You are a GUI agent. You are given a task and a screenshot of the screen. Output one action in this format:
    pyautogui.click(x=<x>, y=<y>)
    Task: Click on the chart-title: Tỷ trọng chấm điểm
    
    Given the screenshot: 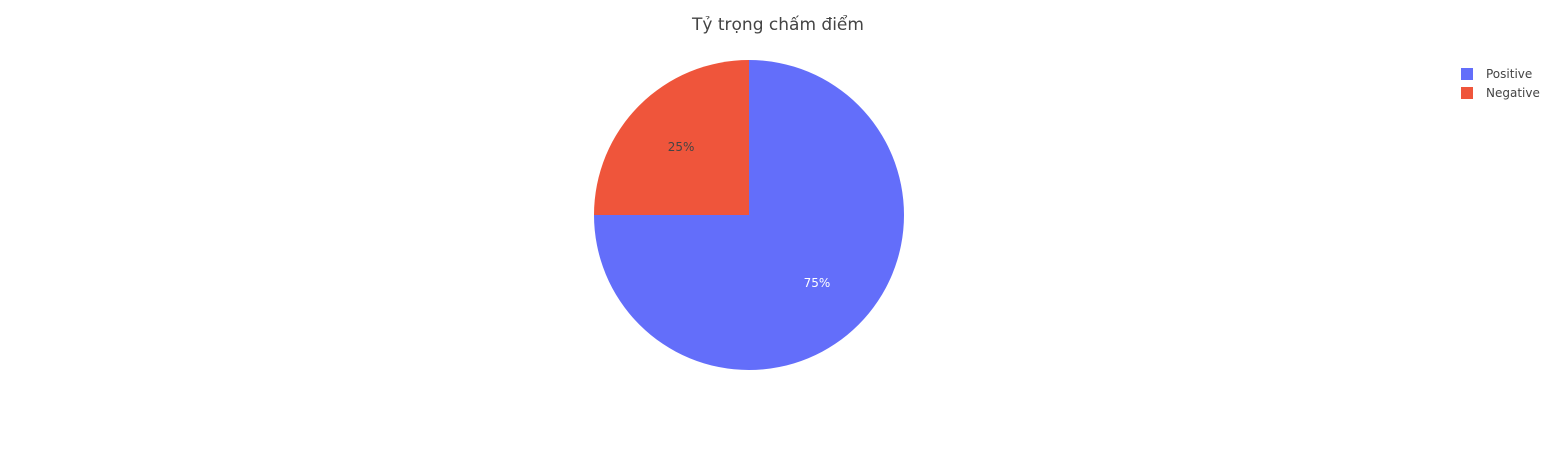 What is the action you would take?
    pyautogui.click(x=777, y=24)
    